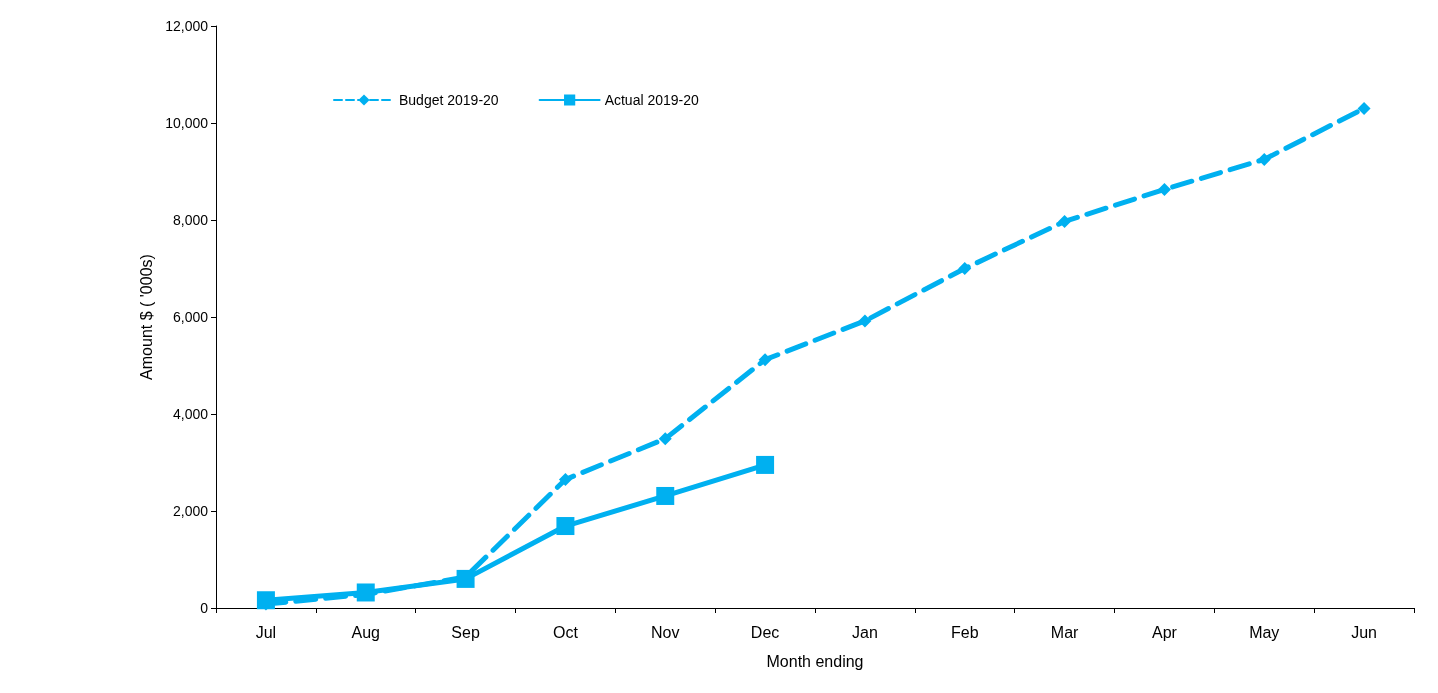 The height and width of the screenshot is (693, 1438). I want to click on x-tick-label: Sep, so click(465, 632).